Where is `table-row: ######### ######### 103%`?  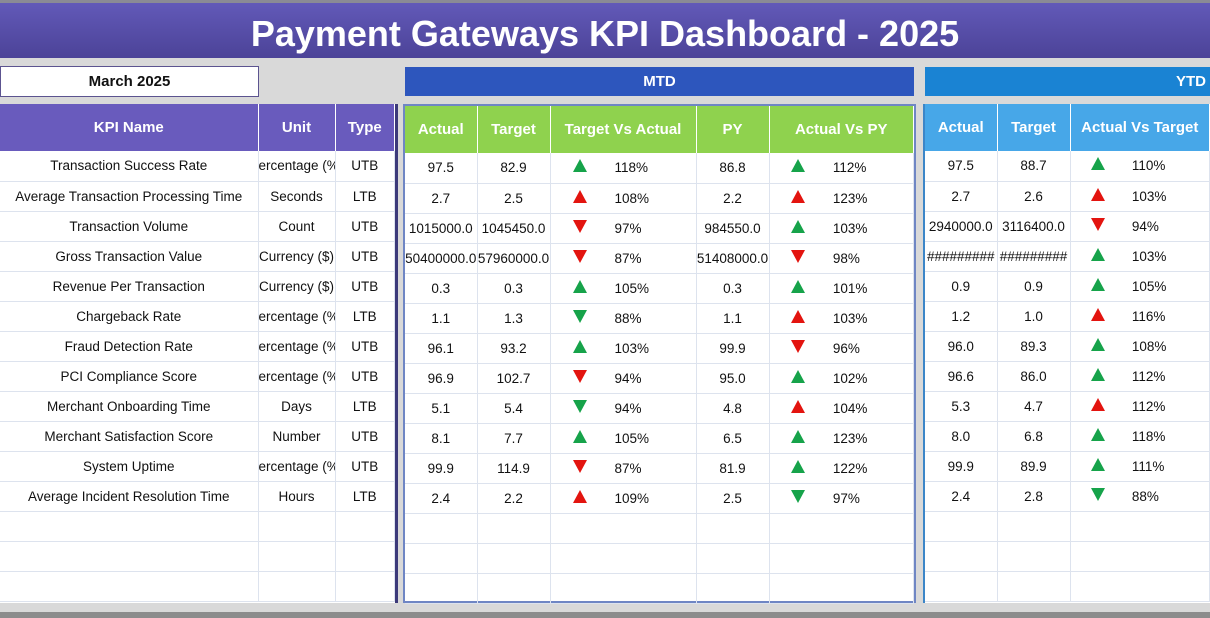
table-row: ######### ######### 103% is located at coordinates (1067, 256).